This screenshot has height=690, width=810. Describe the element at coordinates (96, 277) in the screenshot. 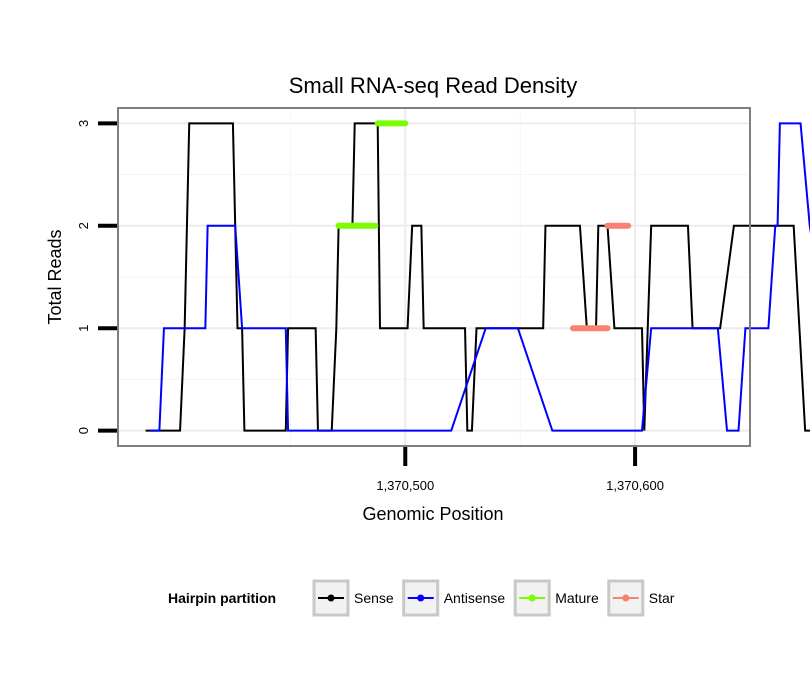

I see `y-axis: 0 1 2 3` at that location.